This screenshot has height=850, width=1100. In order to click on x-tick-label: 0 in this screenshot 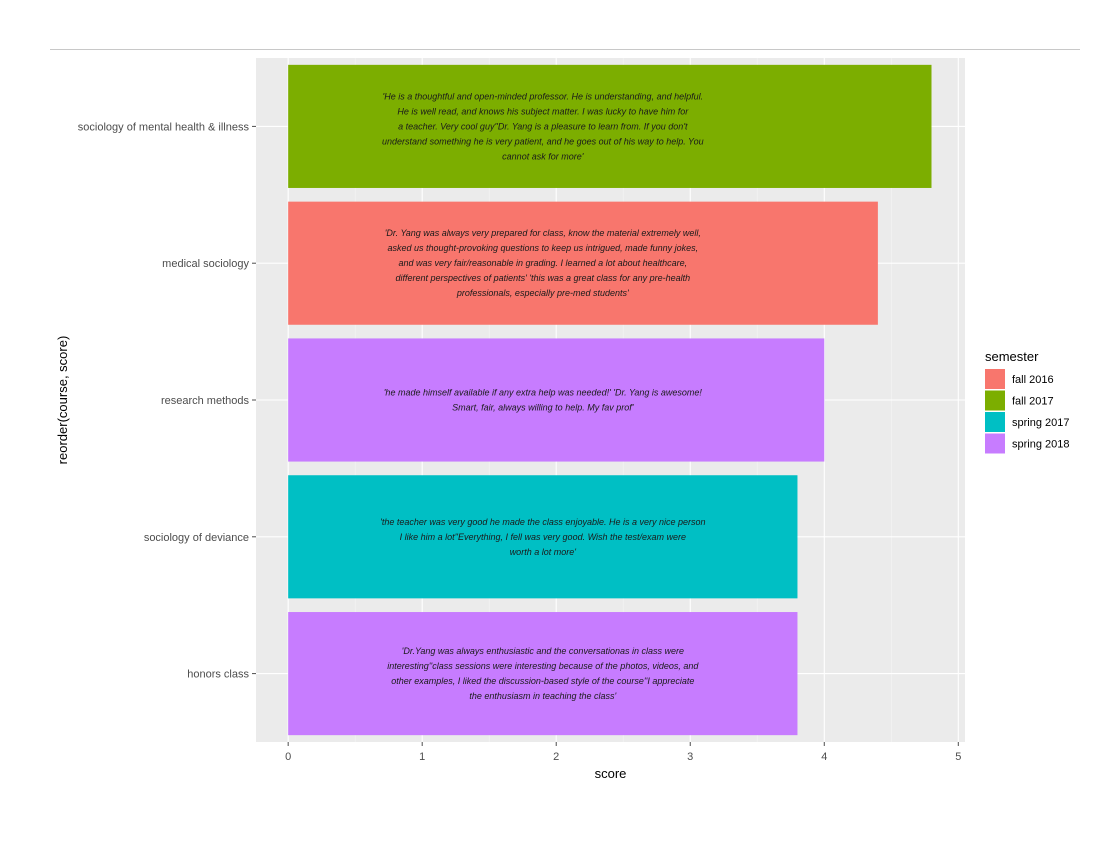, I will do `click(288, 757)`.